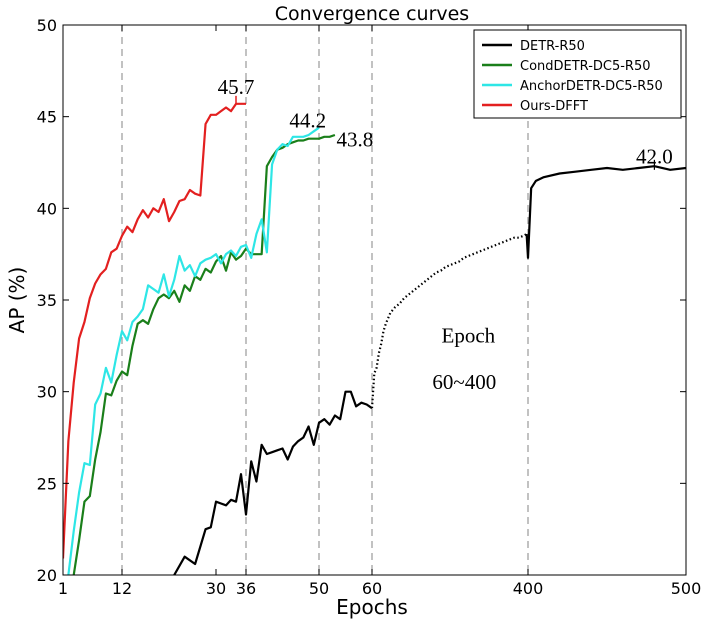 Image resolution: width=706 pixels, height=627 pixels. Describe the element at coordinates (122, 588) in the screenshot. I see `x-tick-label-12: 12` at that location.